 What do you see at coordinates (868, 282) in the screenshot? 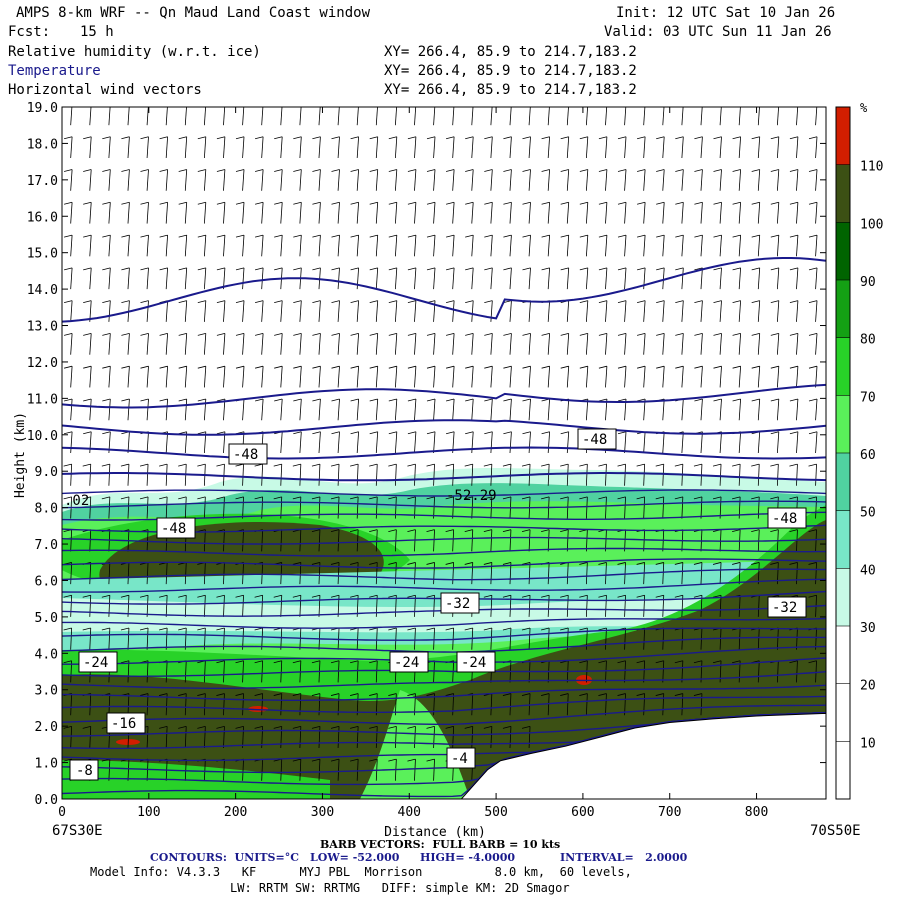
I see `colorbar-label: 90` at bounding box center [868, 282].